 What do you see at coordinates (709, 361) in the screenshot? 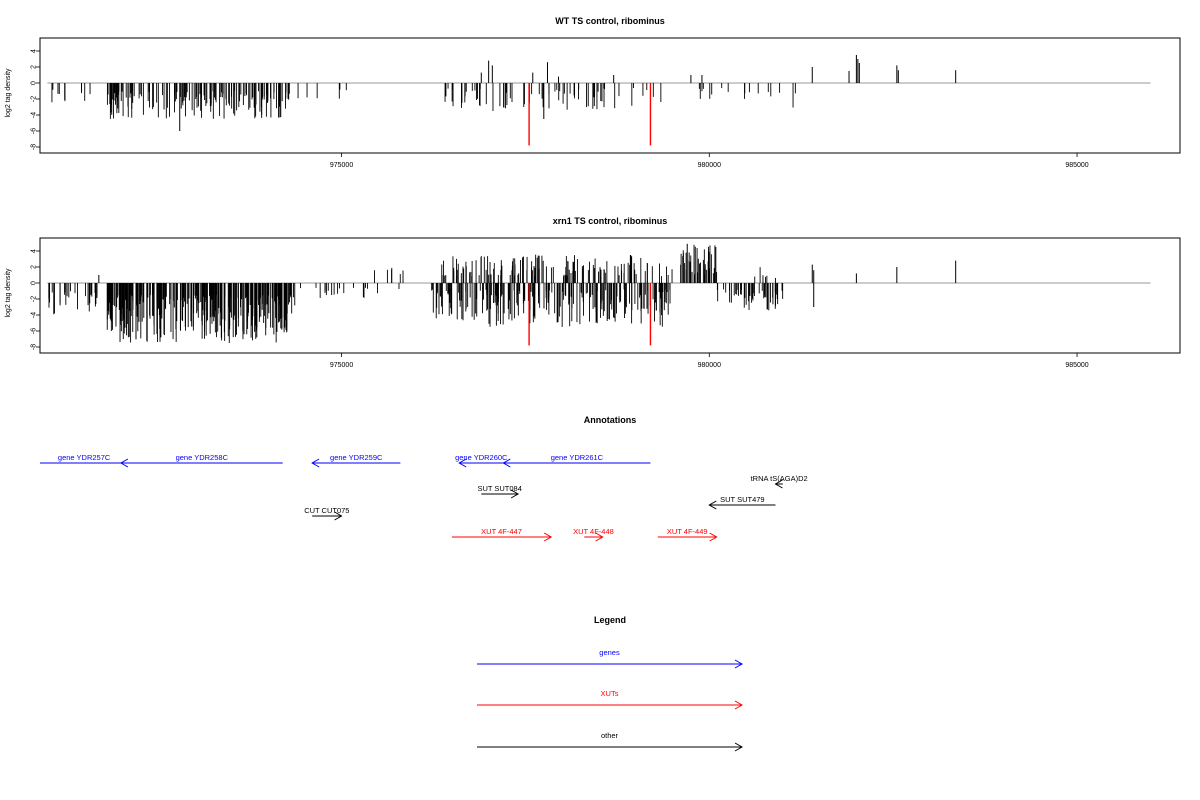
I see `xrn1-track-x-axis: 975000 980000 985000` at bounding box center [709, 361].